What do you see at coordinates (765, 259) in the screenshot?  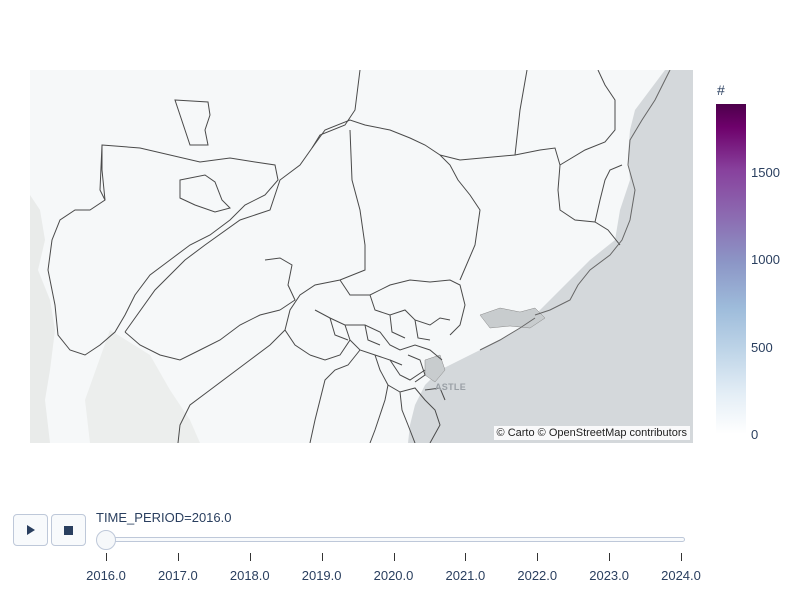 I see `colorbar-tick: 1000` at bounding box center [765, 259].